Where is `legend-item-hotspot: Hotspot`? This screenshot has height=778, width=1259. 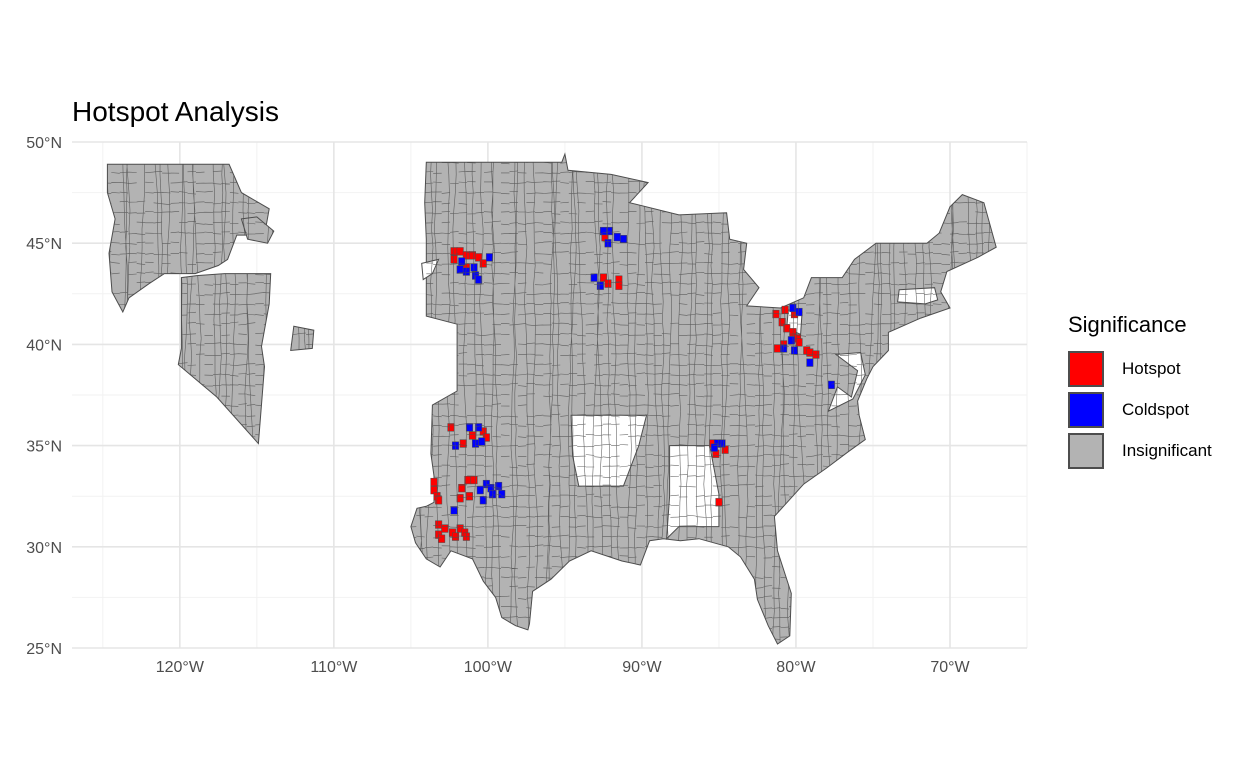
legend-item-hotspot: Hotspot is located at coordinates (1140, 368).